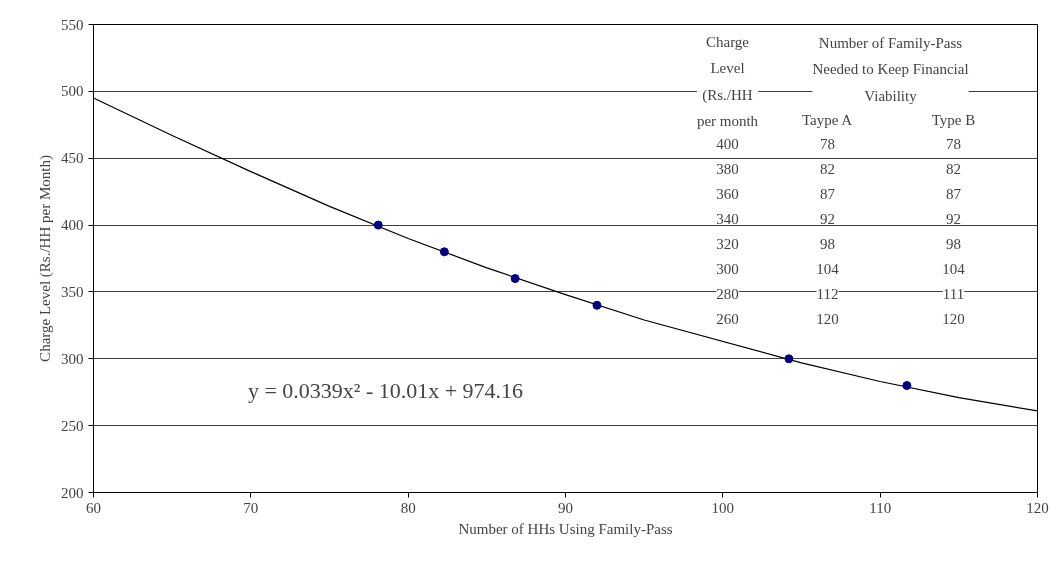  I want to click on annotation: 112, so click(827, 293).